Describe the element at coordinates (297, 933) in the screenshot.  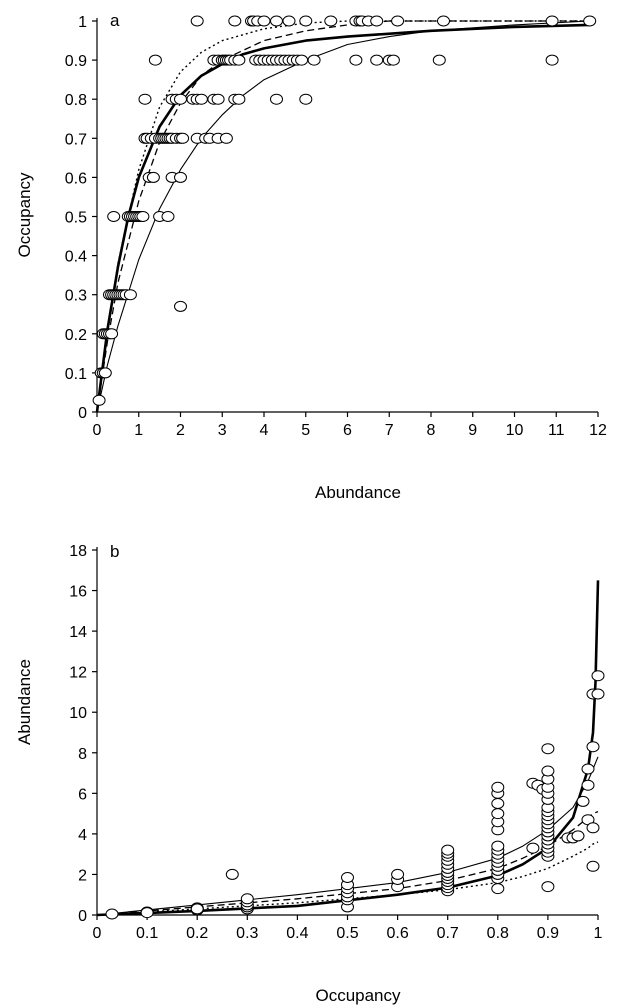
I see `panel-b-x-tick-label: 0.4` at that location.